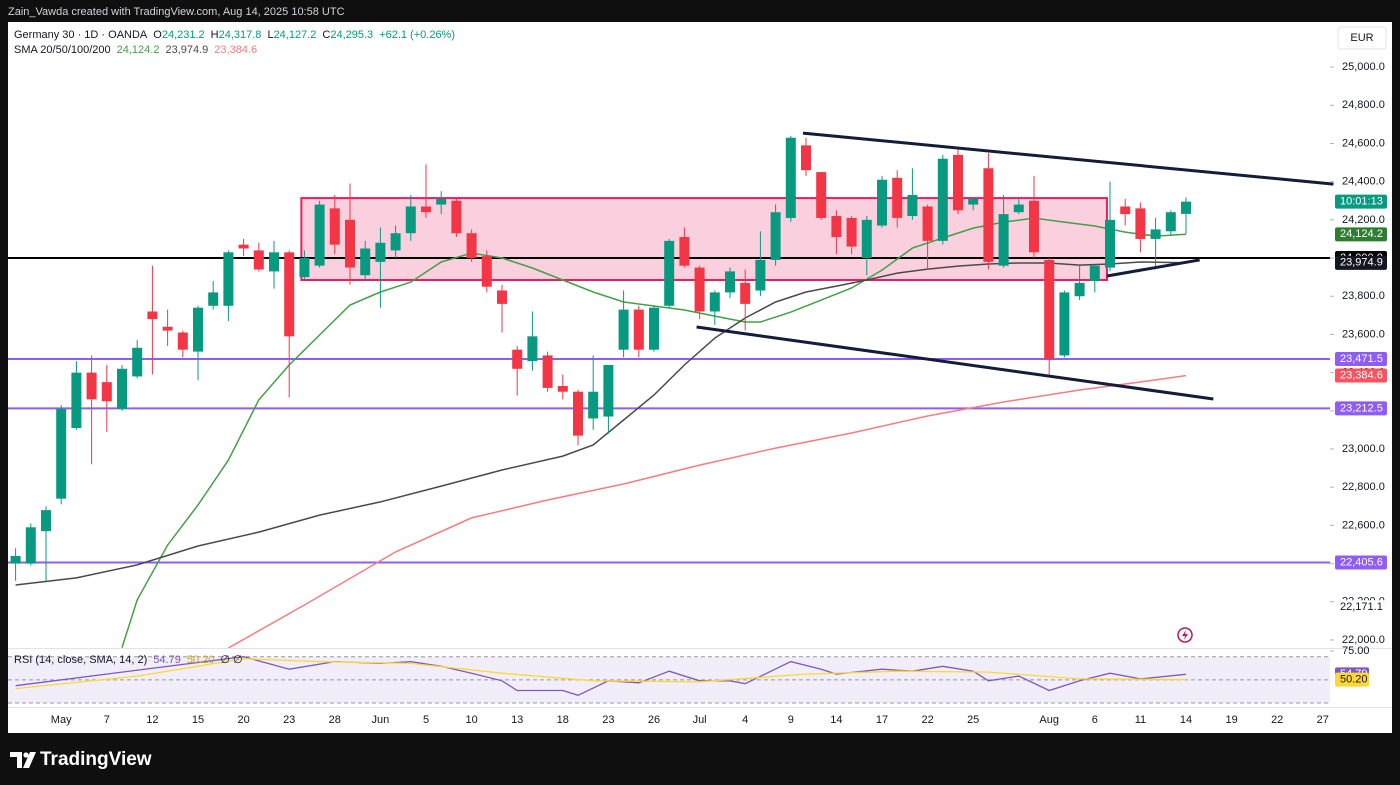 The width and height of the screenshot is (1400, 785). Describe the element at coordinates (1363, 67) in the screenshot. I see `y-tick-label: 25,000.0` at that location.